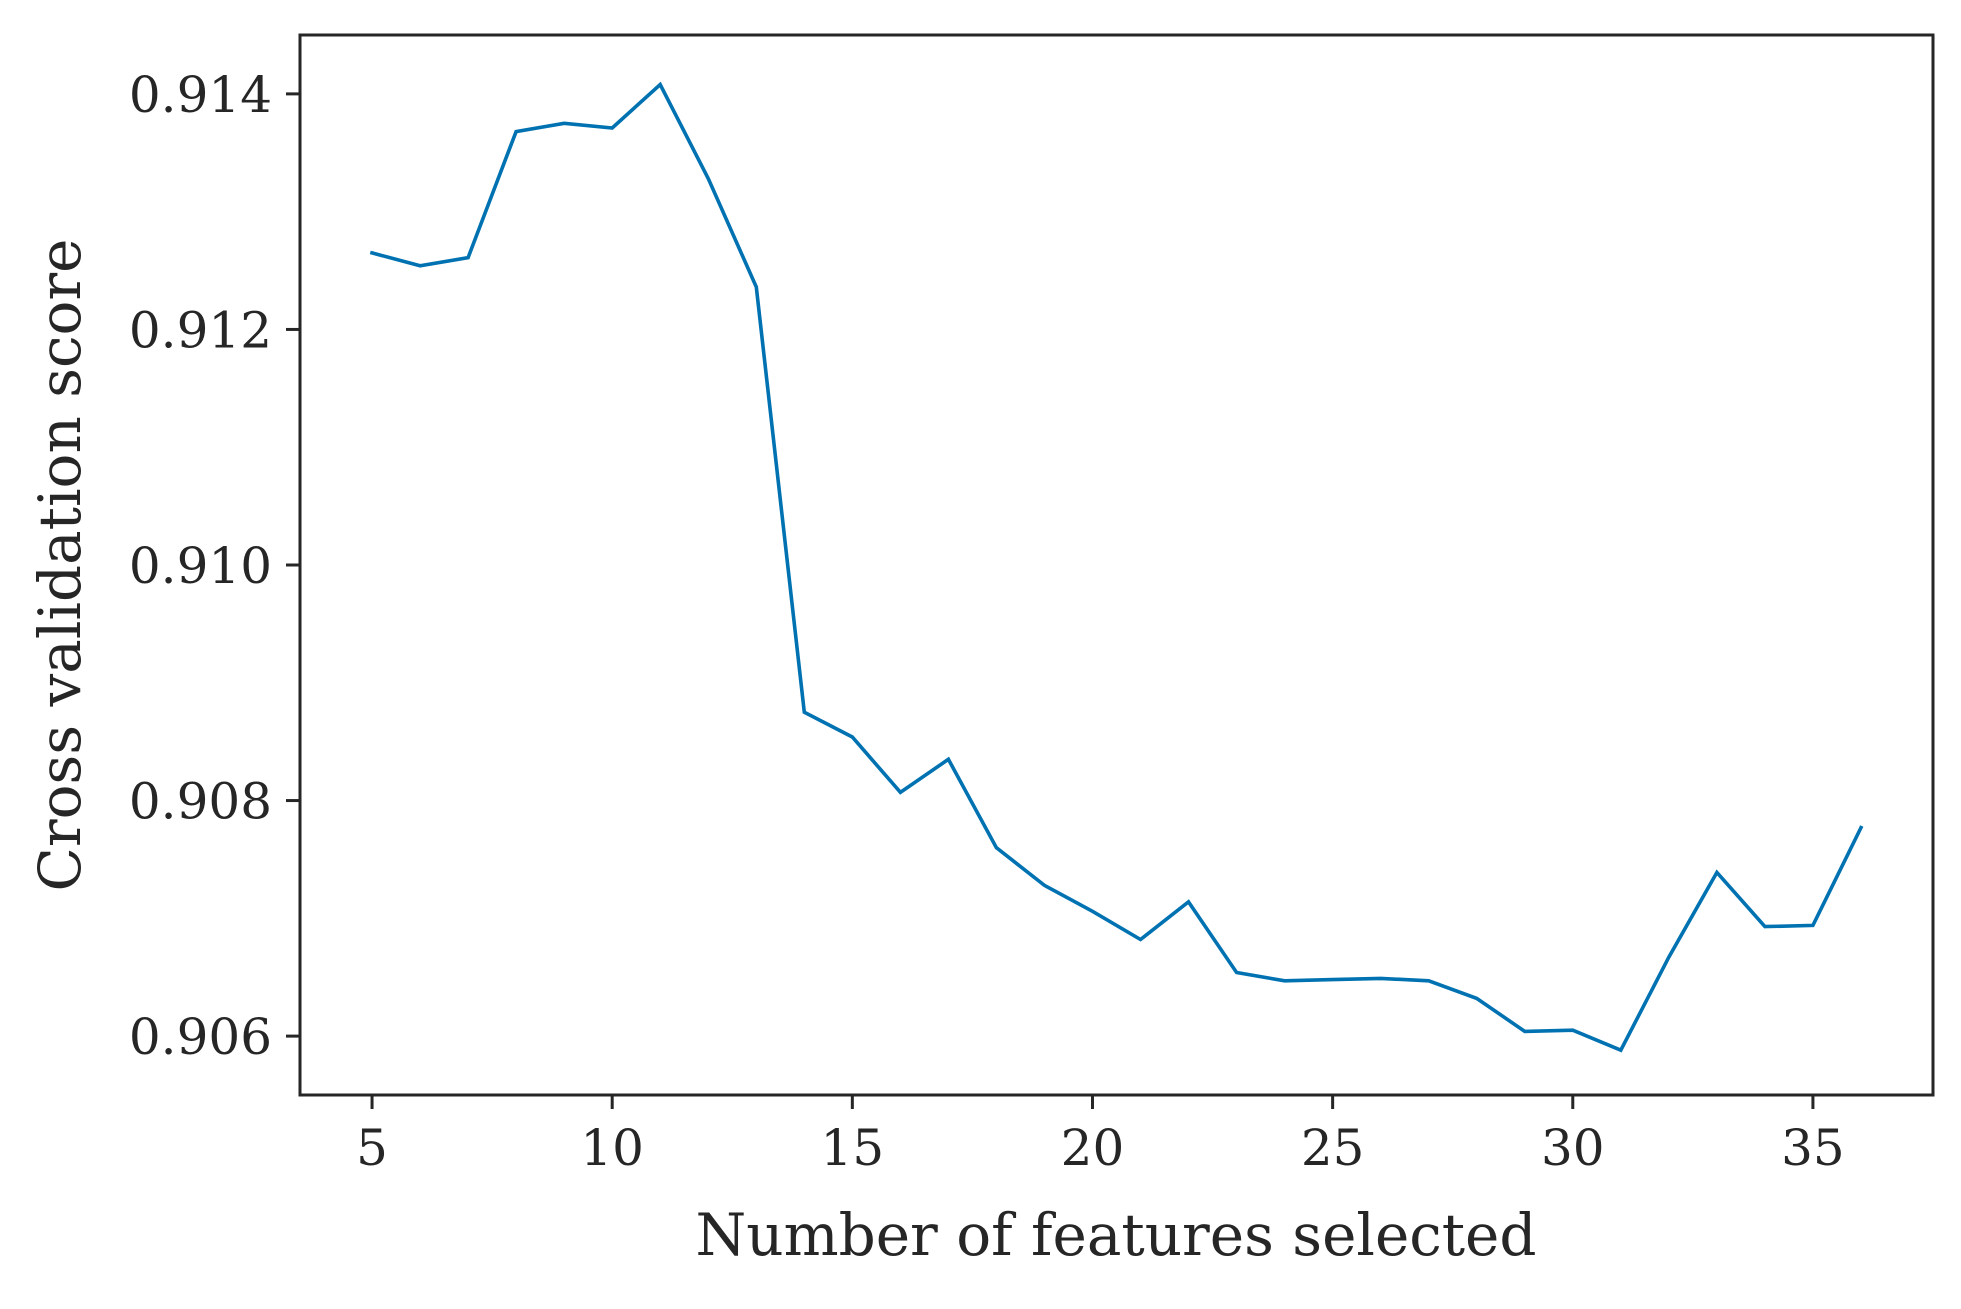 The image size is (1961, 1309). What do you see at coordinates (1093, 1148) in the screenshot?
I see `x-tick-label: 20` at bounding box center [1093, 1148].